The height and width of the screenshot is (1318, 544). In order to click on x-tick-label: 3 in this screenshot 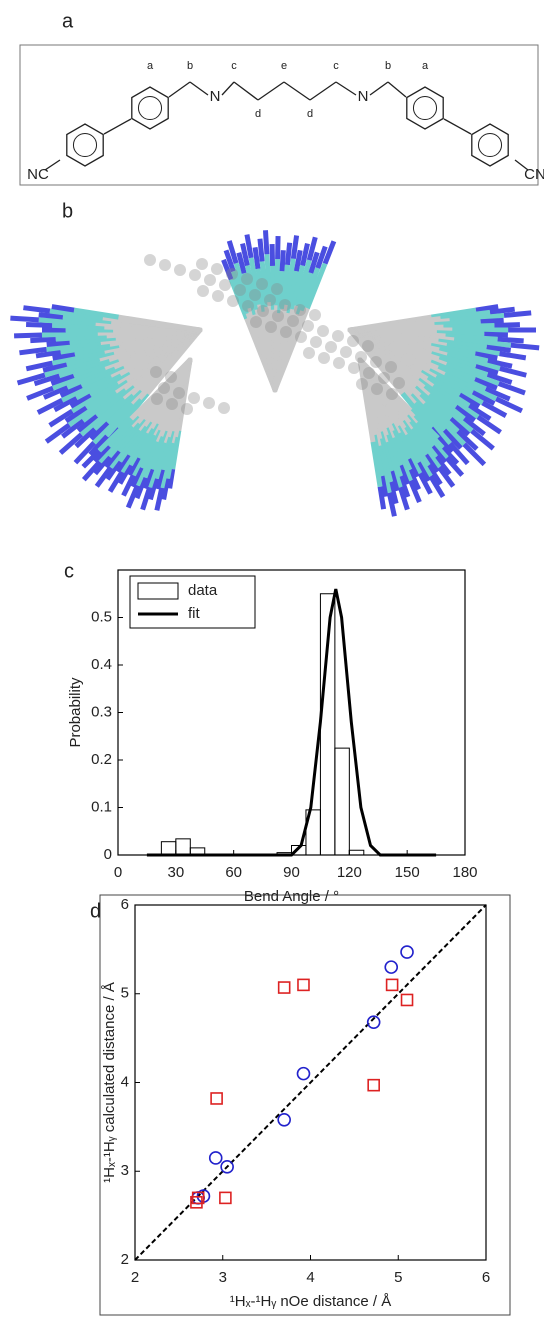, I will do `click(223, 1277)`.